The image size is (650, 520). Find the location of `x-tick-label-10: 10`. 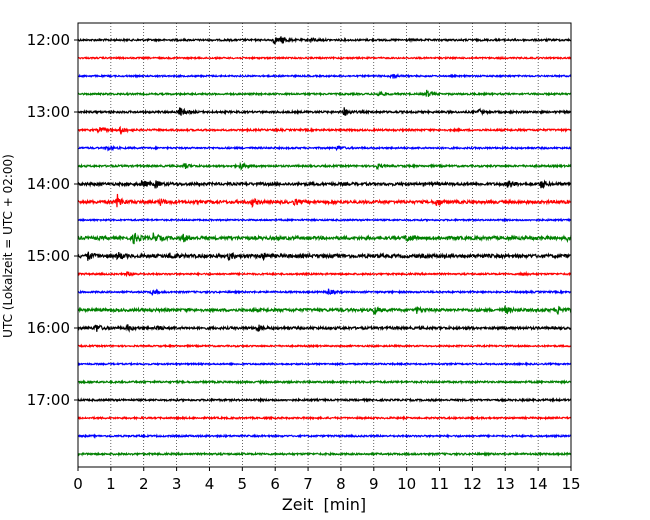

x-tick-label-10: 10 is located at coordinates (406, 484).